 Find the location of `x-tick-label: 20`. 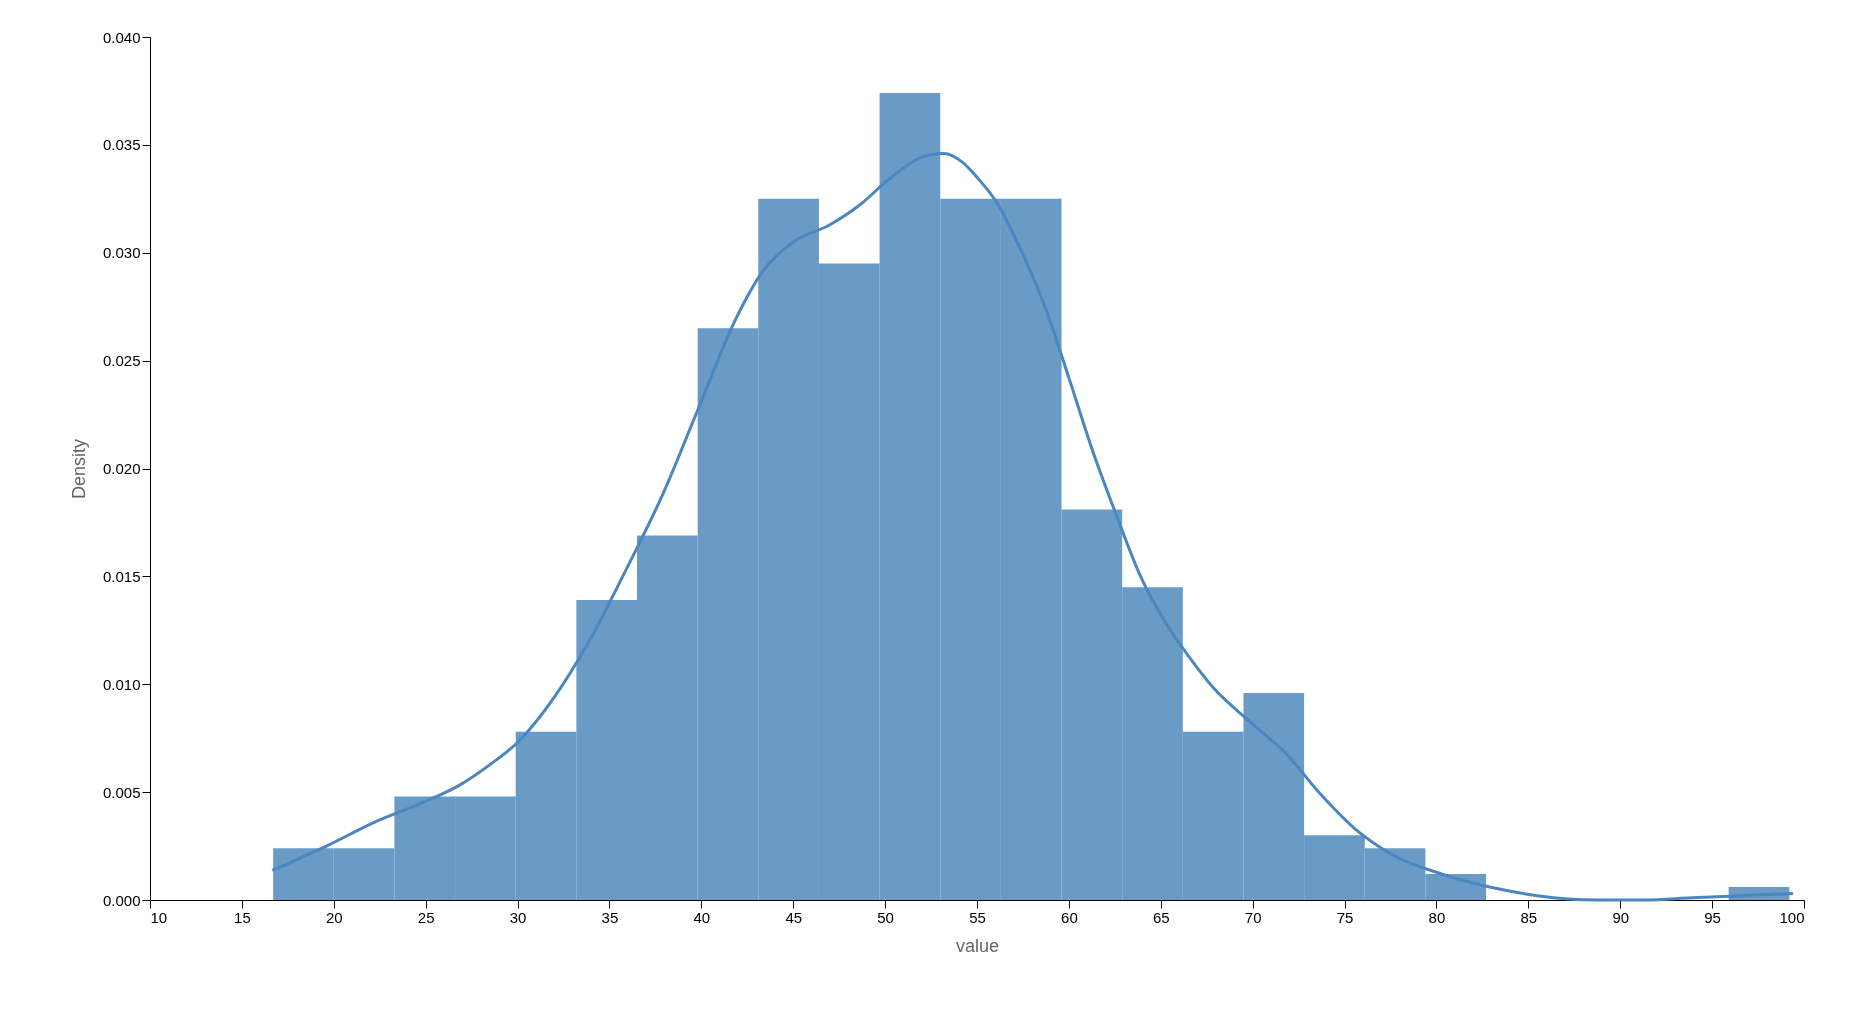

x-tick-label: 20 is located at coordinates (334, 917).